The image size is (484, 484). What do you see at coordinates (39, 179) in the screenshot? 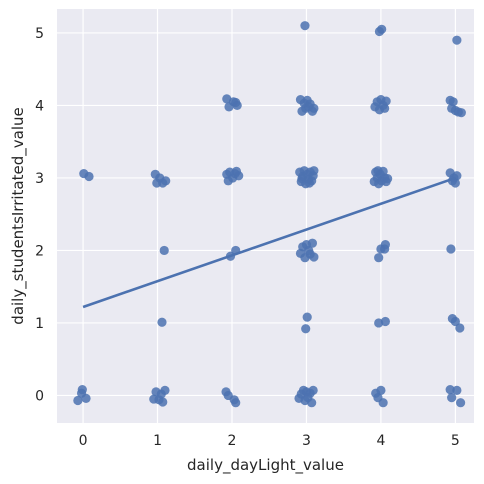
I see `y-tick-label: 3` at bounding box center [39, 179].